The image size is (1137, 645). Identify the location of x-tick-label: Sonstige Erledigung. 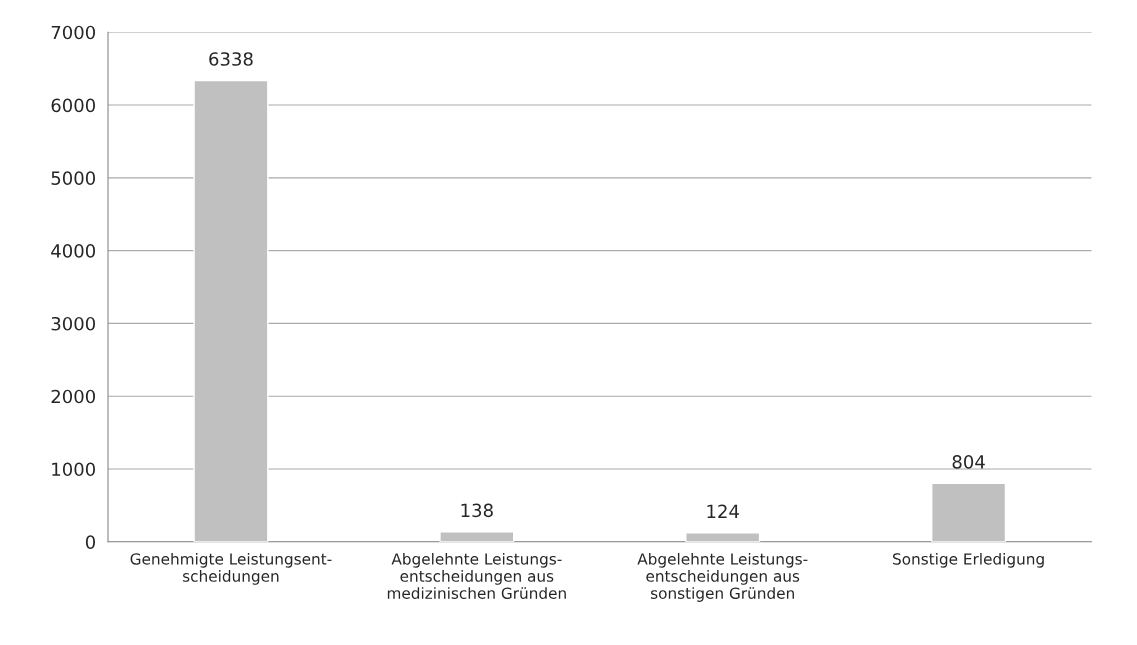
(968, 560).